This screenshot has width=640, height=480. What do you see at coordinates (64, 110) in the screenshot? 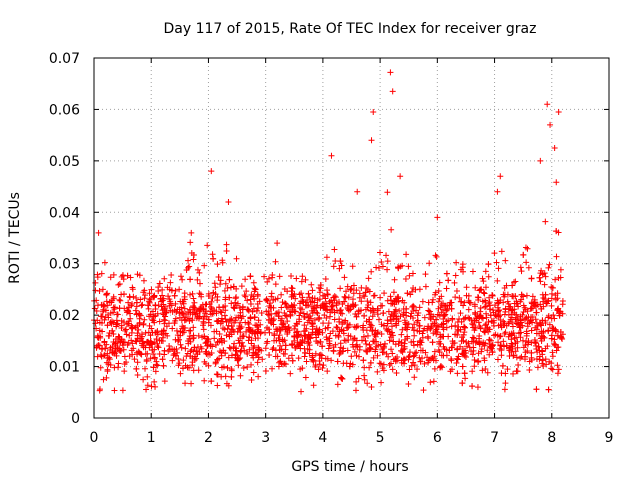
I see `y-tick-label: 0.06` at bounding box center [64, 110].